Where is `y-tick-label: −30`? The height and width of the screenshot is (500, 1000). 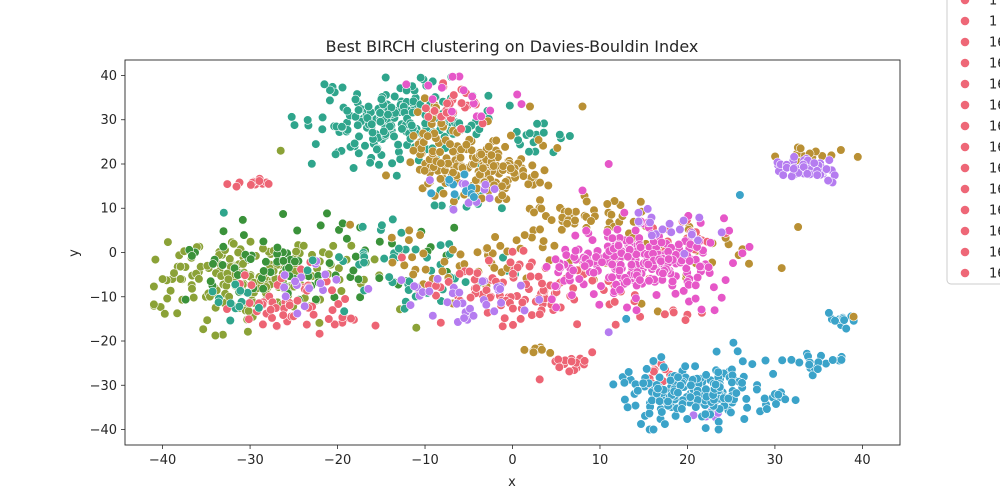
y-tick-label: −30 is located at coordinates (103, 386).